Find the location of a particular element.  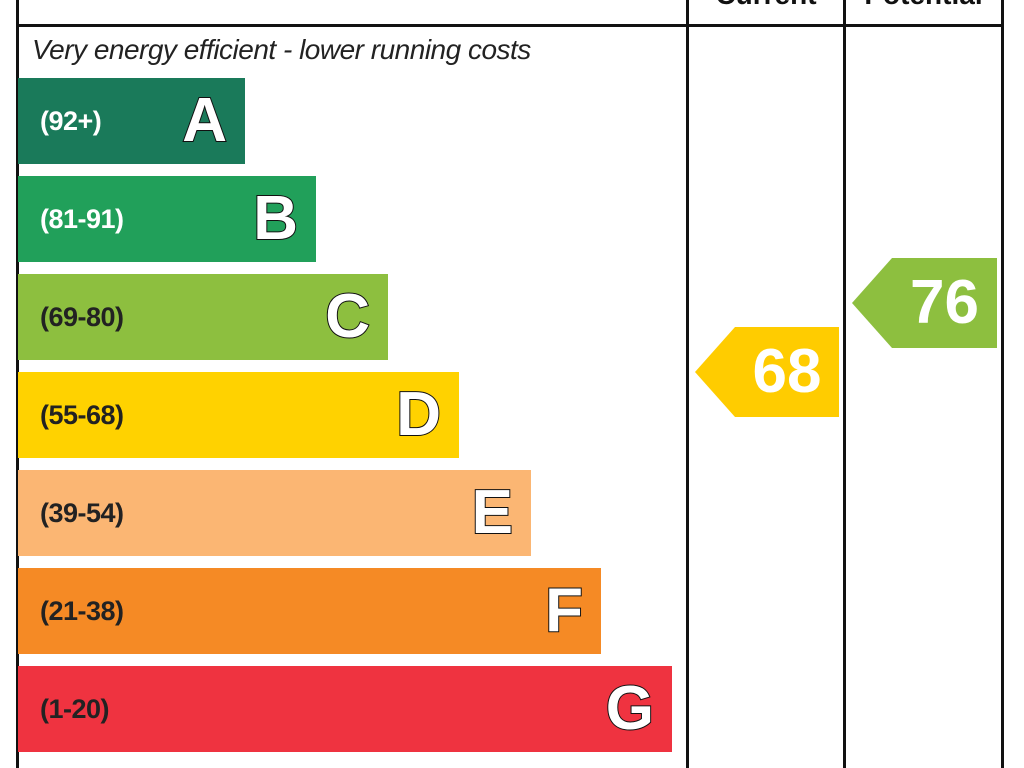

band-range-label: (21-38) is located at coordinates (82, 611).